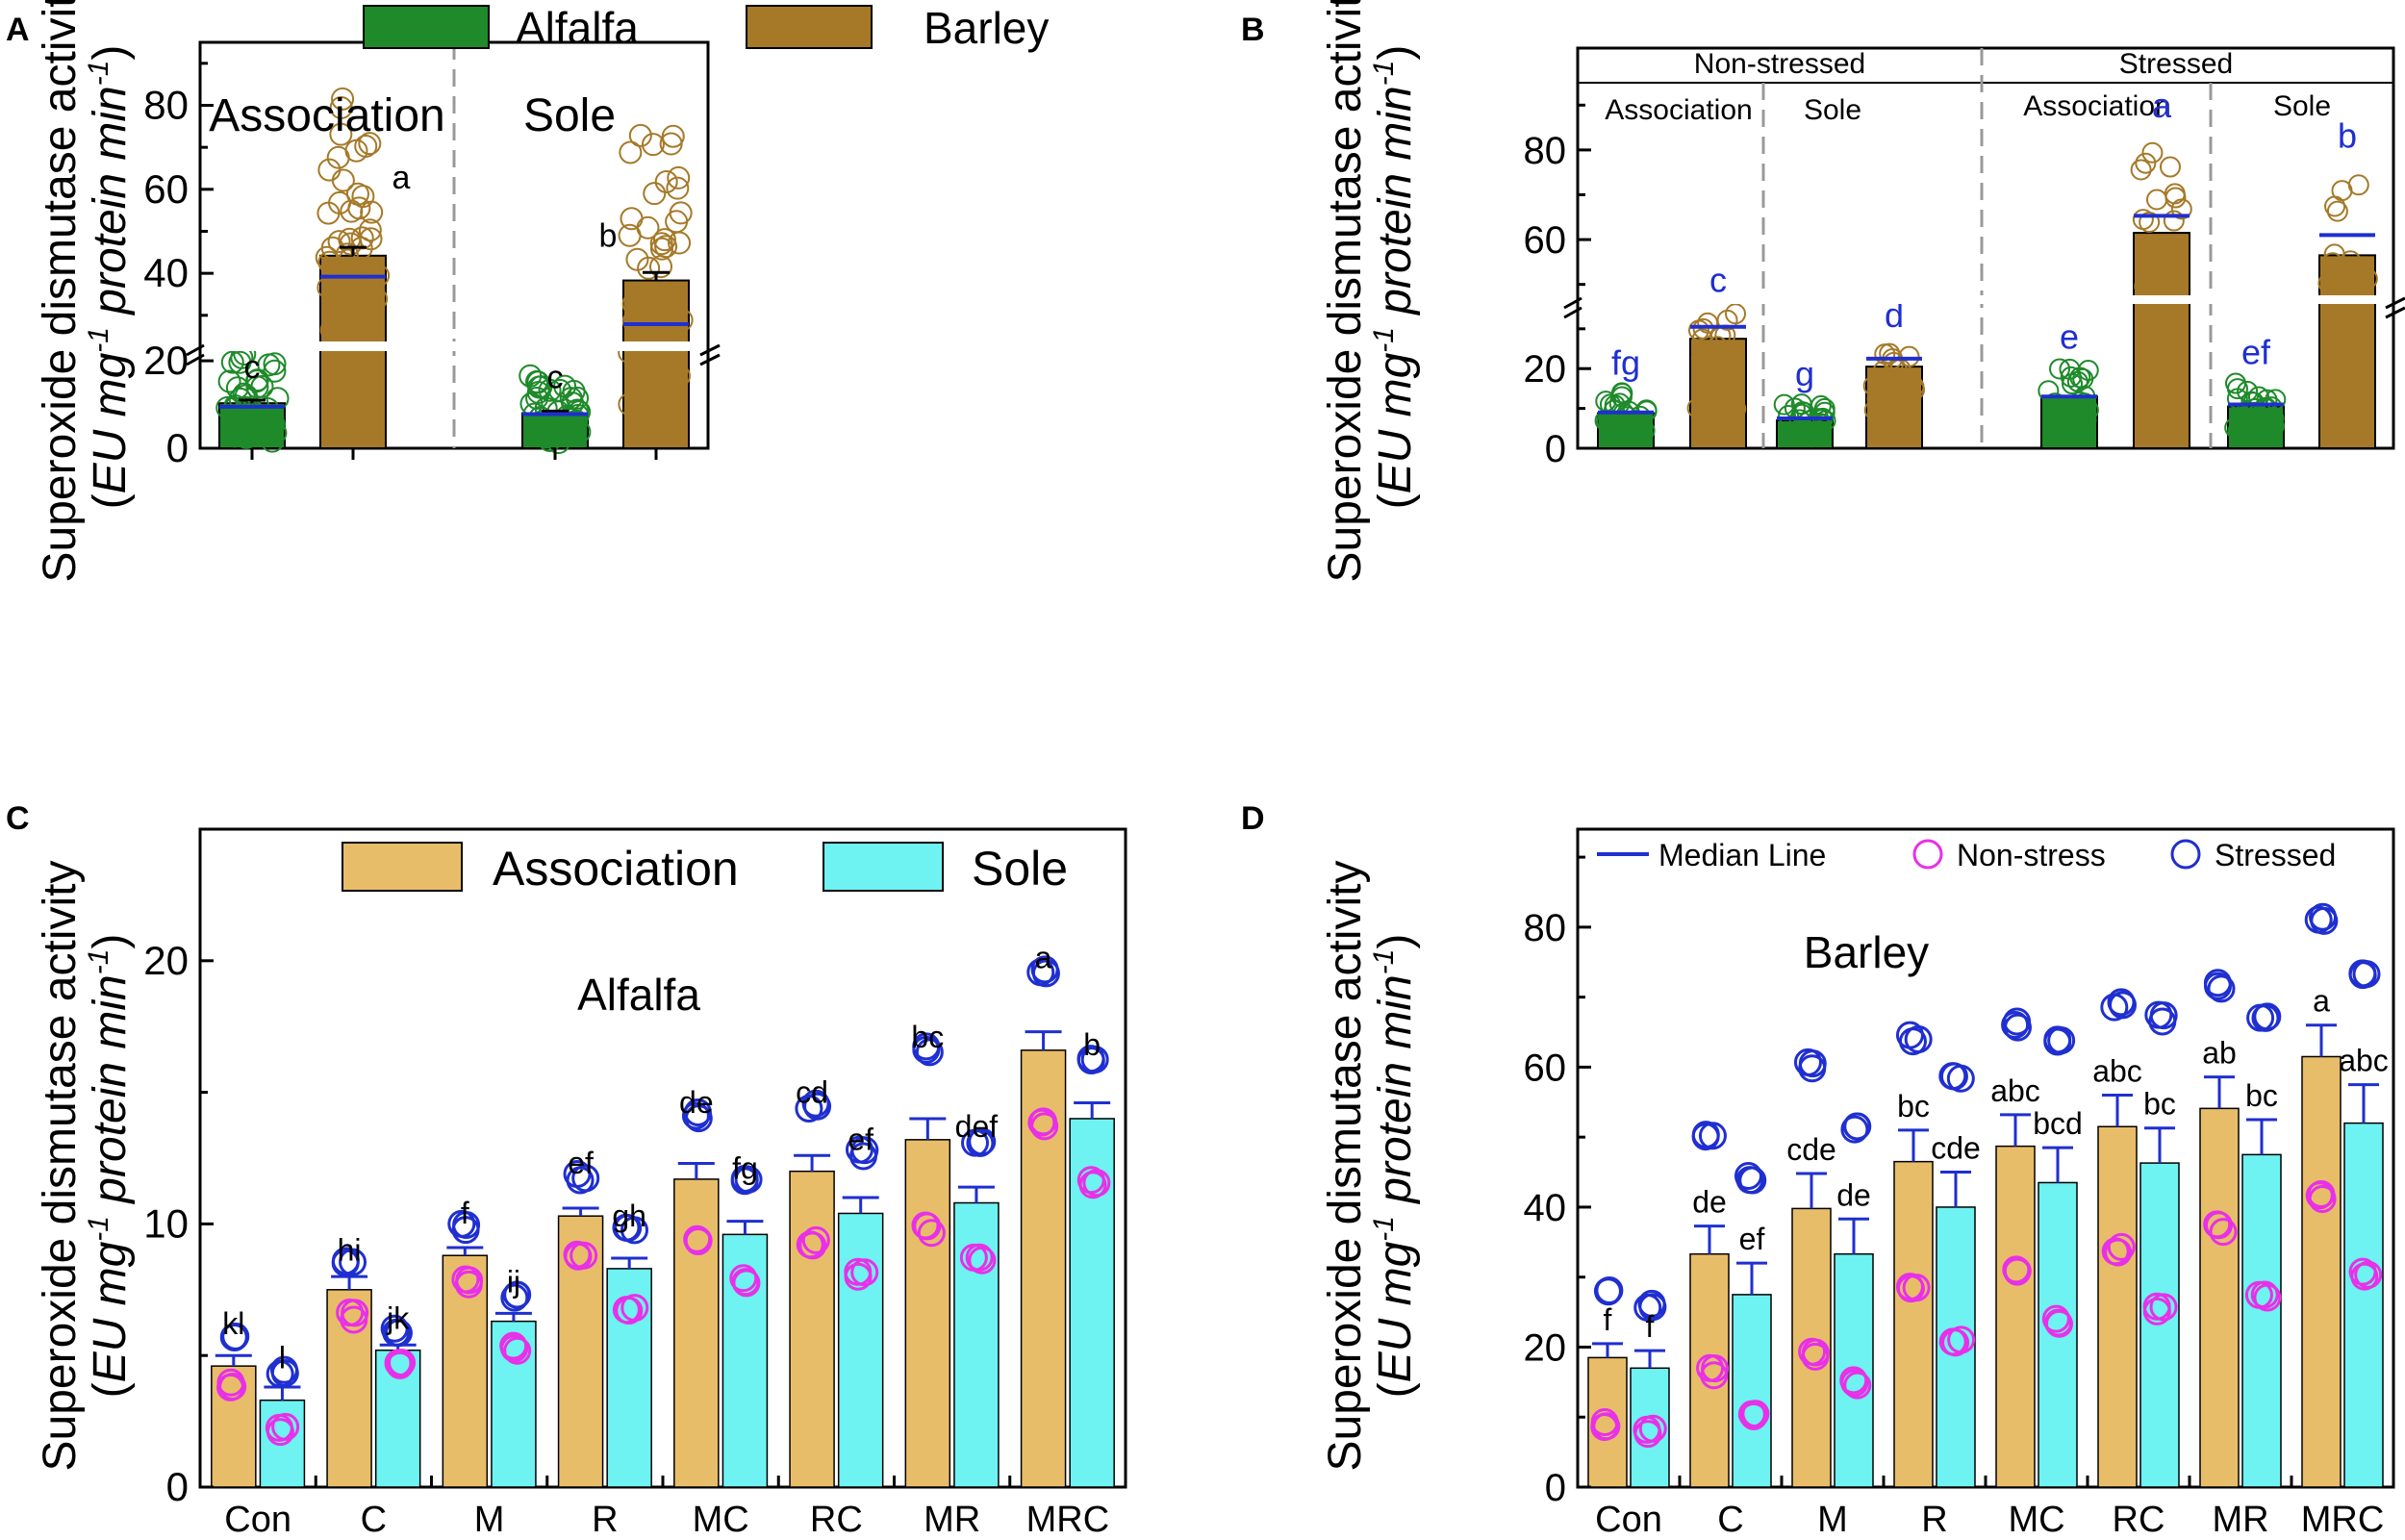 The height and width of the screenshot is (1540, 2405). I want to click on panel-c-ytick-label: 0, so click(177, 1486).